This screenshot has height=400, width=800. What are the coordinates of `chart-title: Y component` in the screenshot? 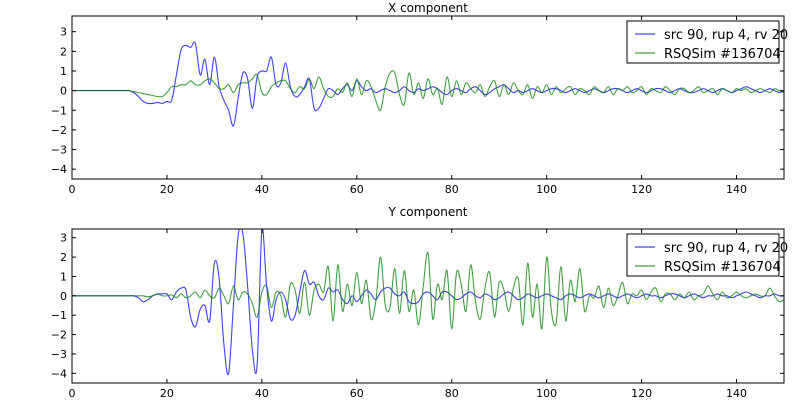 It's located at (427, 212).